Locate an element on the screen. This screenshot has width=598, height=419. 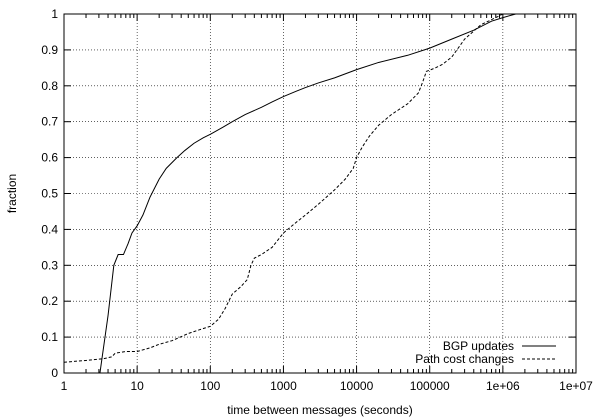
y-tick-label: 0.2 is located at coordinates (49, 301).